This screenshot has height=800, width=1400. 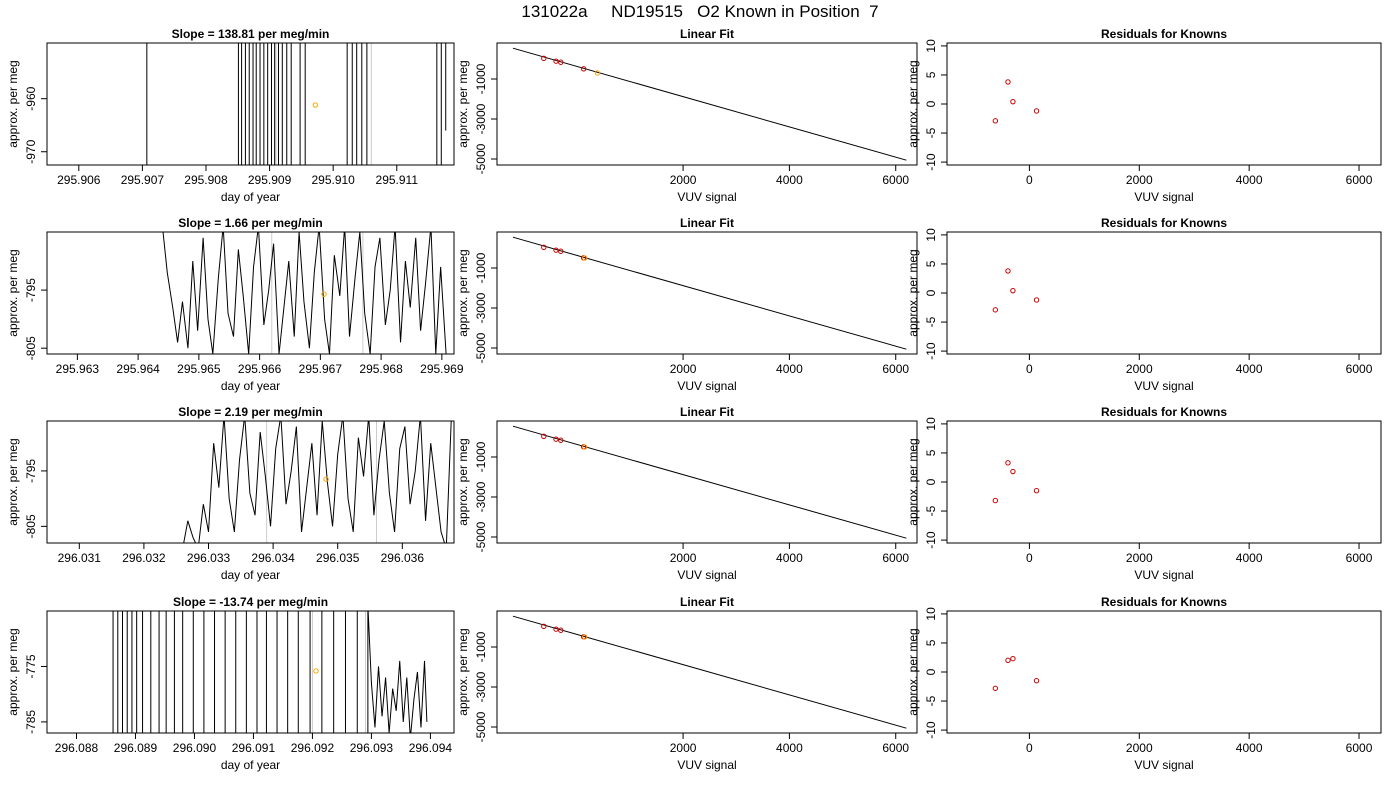 What do you see at coordinates (251, 34) in the screenshot?
I see `panel-title: Slope = 138.81 per meg/min` at bounding box center [251, 34].